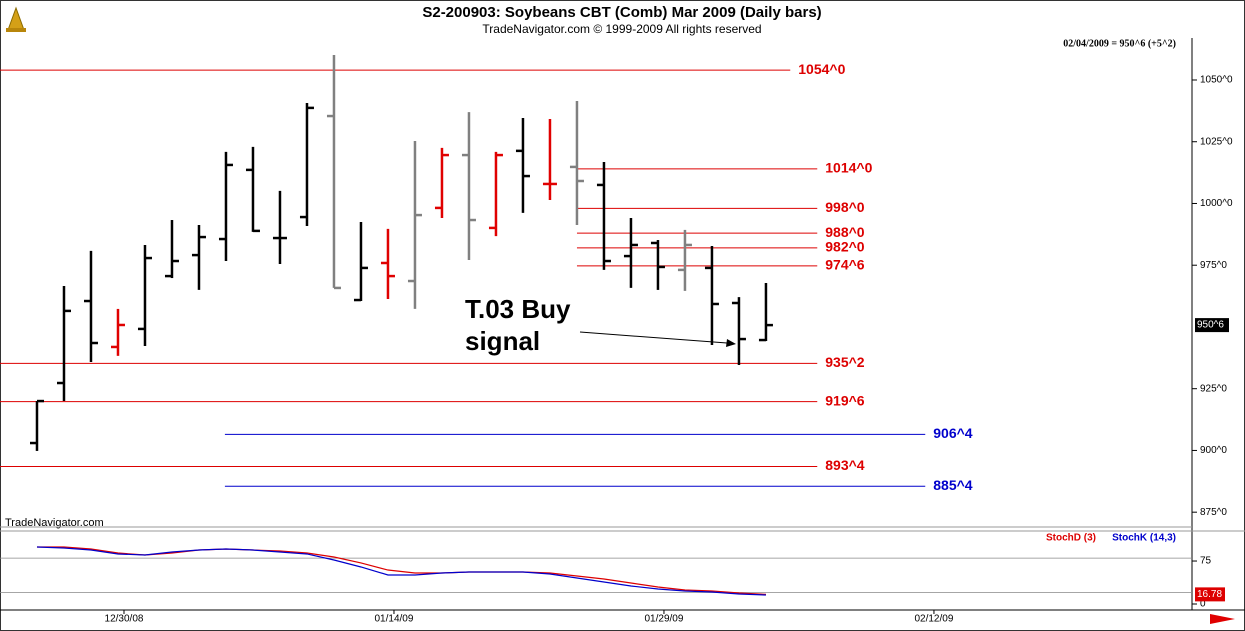  What do you see at coordinates (1213, 388) in the screenshot?
I see `y-tick-label: 925^0` at bounding box center [1213, 388].